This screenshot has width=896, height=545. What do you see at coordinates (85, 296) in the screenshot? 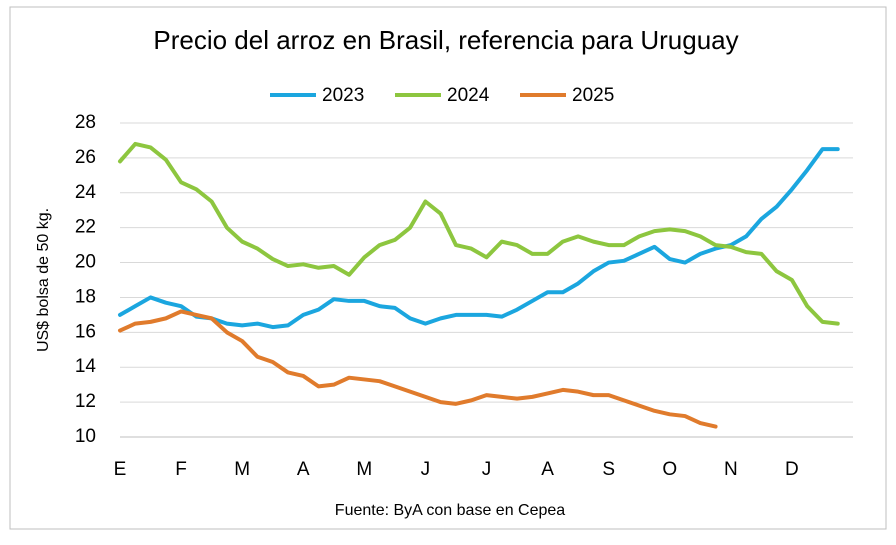
I see `y-tick-label: 18` at bounding box center [85, 296].